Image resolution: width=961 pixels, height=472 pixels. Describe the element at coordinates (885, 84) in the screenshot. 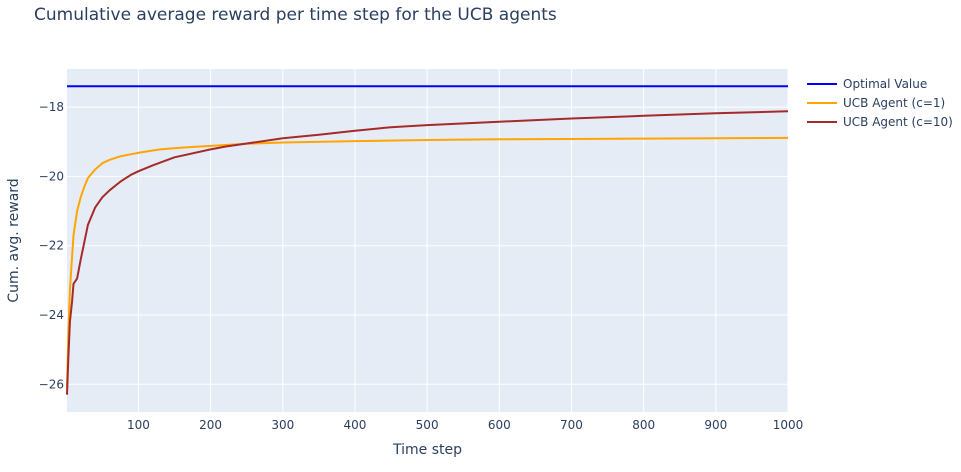

I see `legend-label: Optimal Value` at that location.